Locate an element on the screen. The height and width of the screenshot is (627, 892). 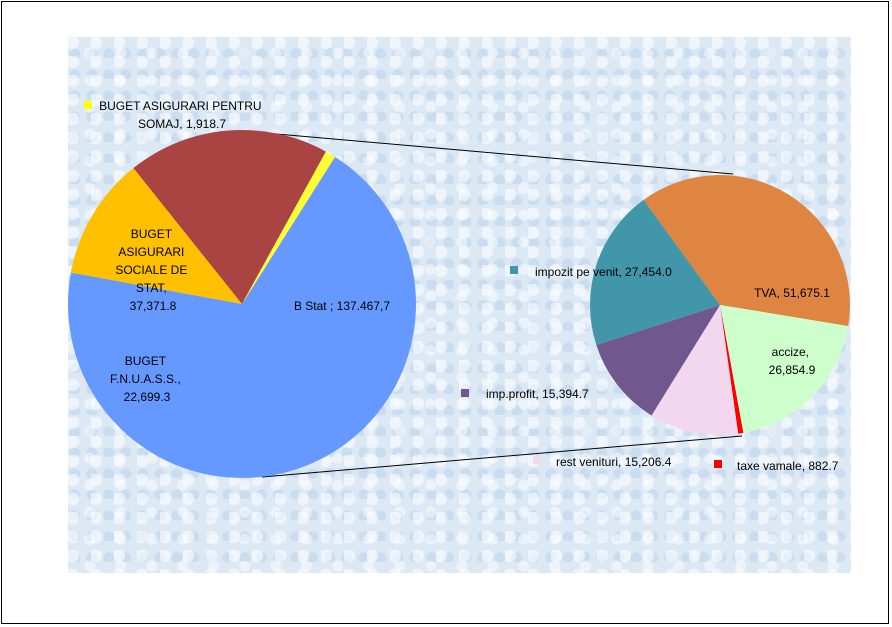
pie-slice-imp-profit is located at coordinates (658, 360).